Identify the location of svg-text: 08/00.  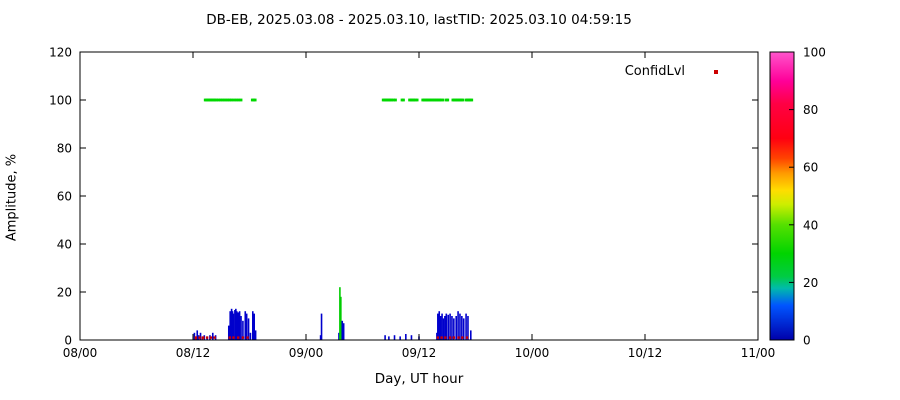
(80, 353).